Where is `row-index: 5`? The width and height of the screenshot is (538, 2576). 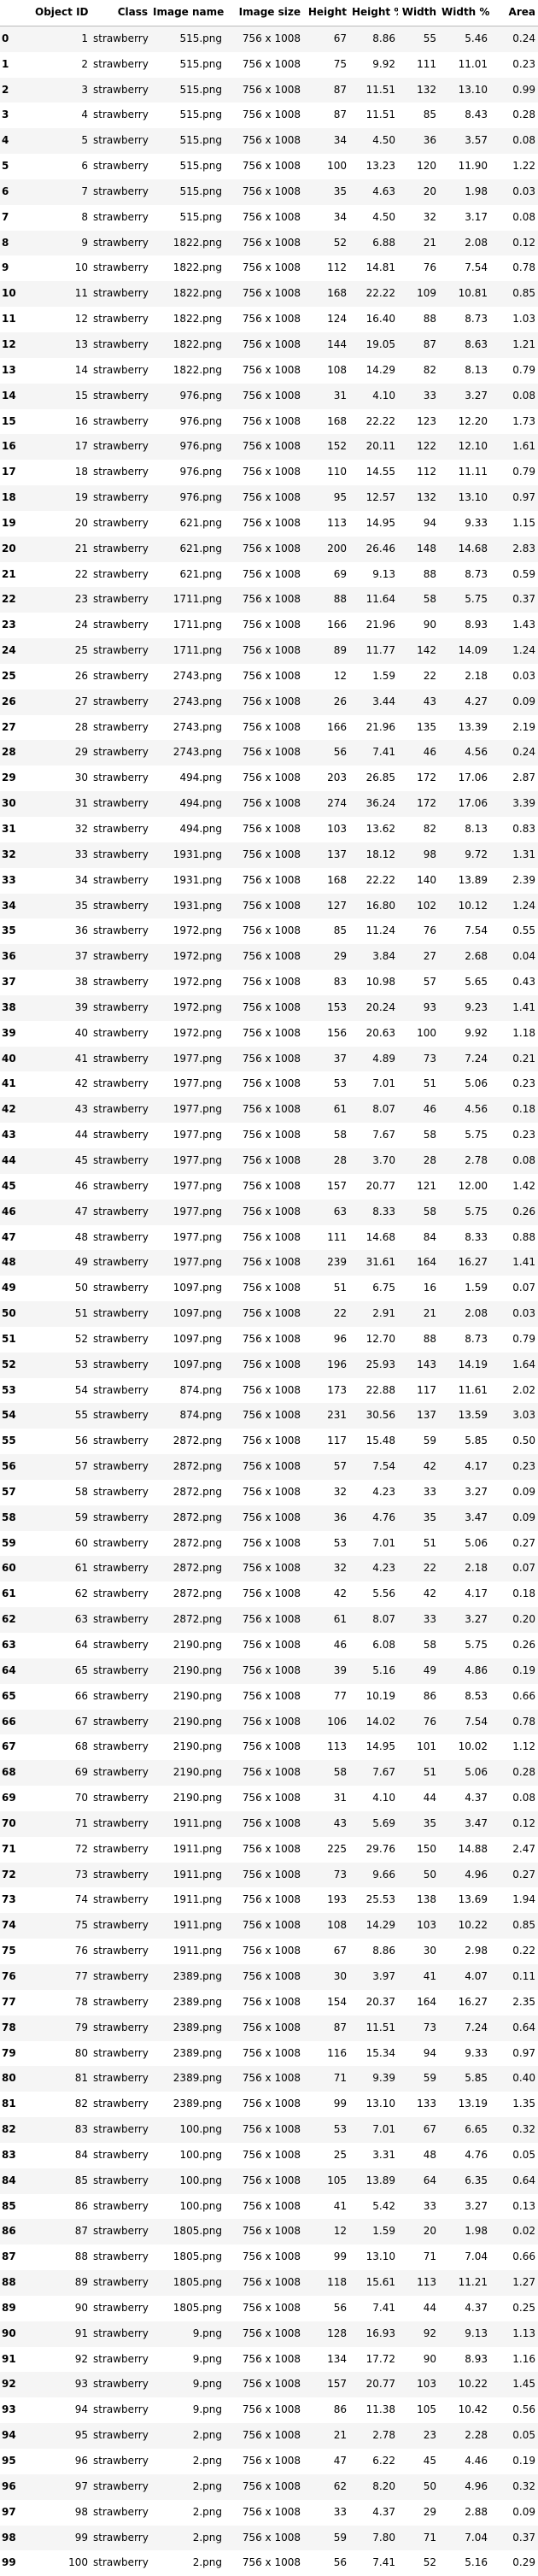
row-index: 5 is located at coordinates (5, 166).